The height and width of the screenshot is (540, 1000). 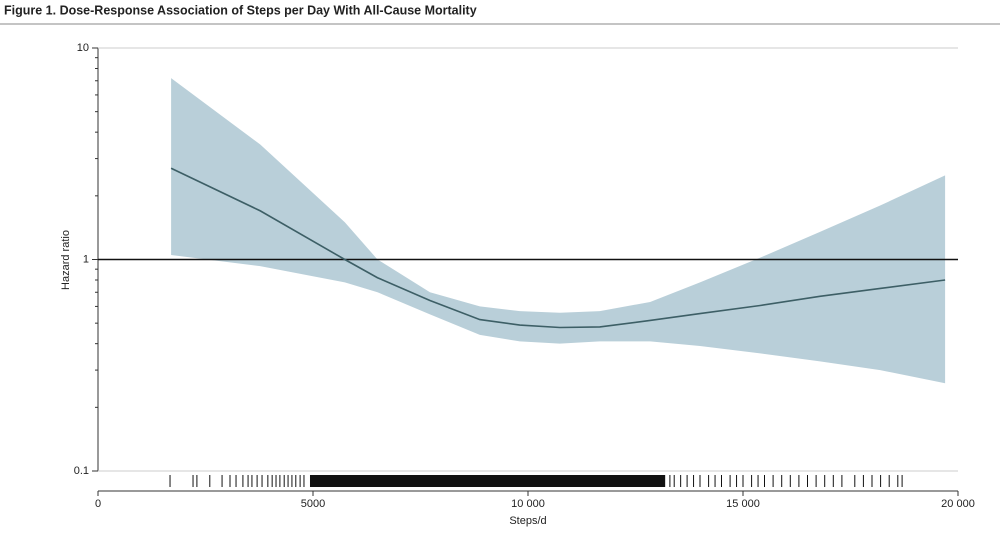 What do you see at coordinates (528, 504) in the screenshot?
I see `x-tick-label: 10 000` at bounding box center [528, 504].